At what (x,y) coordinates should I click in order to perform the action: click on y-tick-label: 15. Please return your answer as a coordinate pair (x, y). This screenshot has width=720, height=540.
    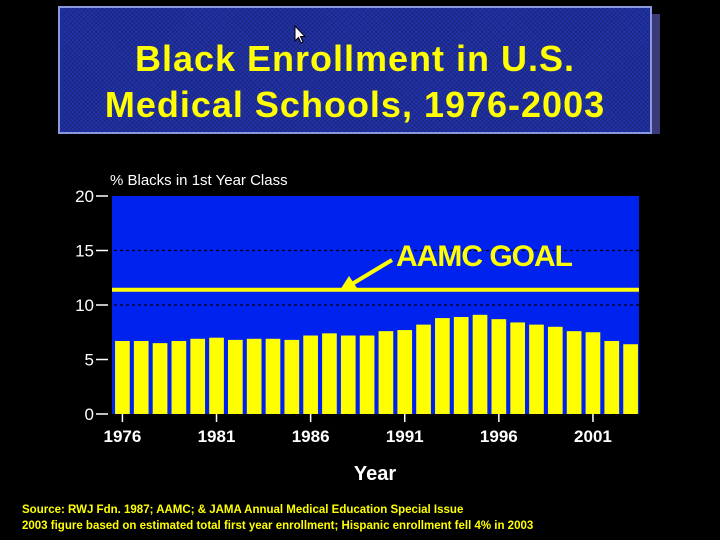
    Looking at the image, I should click on (84, 251).